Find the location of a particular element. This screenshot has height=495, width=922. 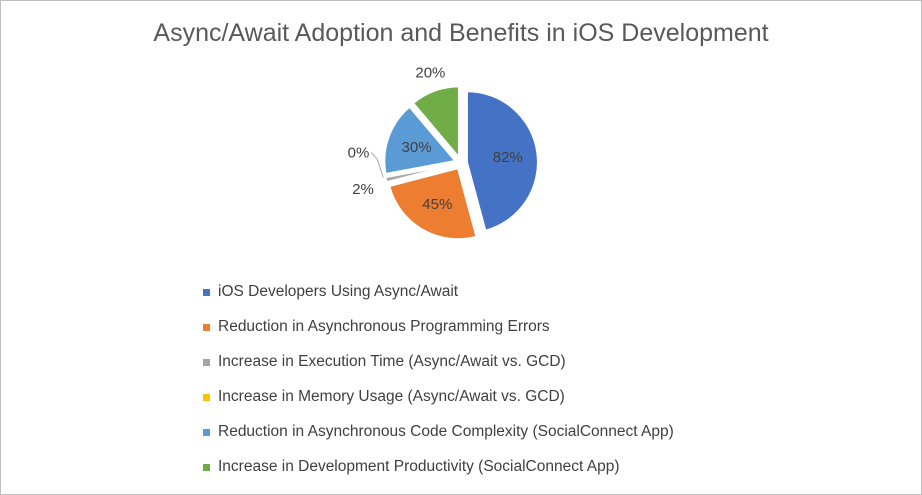

legend-label: iOS Developers Using Async/Await is located at coordinates (338, 291).